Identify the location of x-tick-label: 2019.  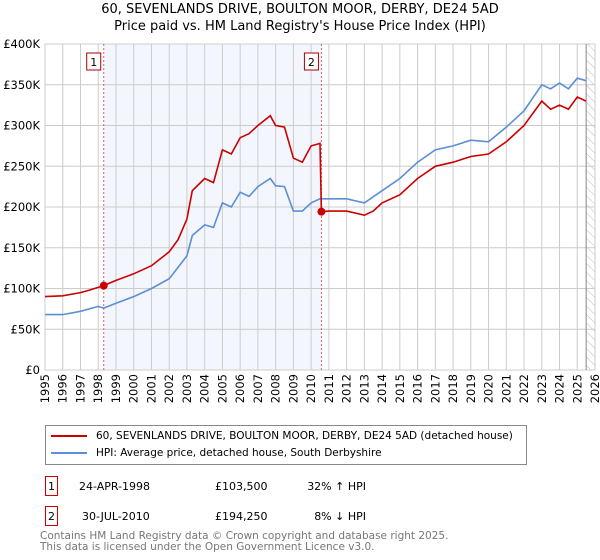
(471, 388).